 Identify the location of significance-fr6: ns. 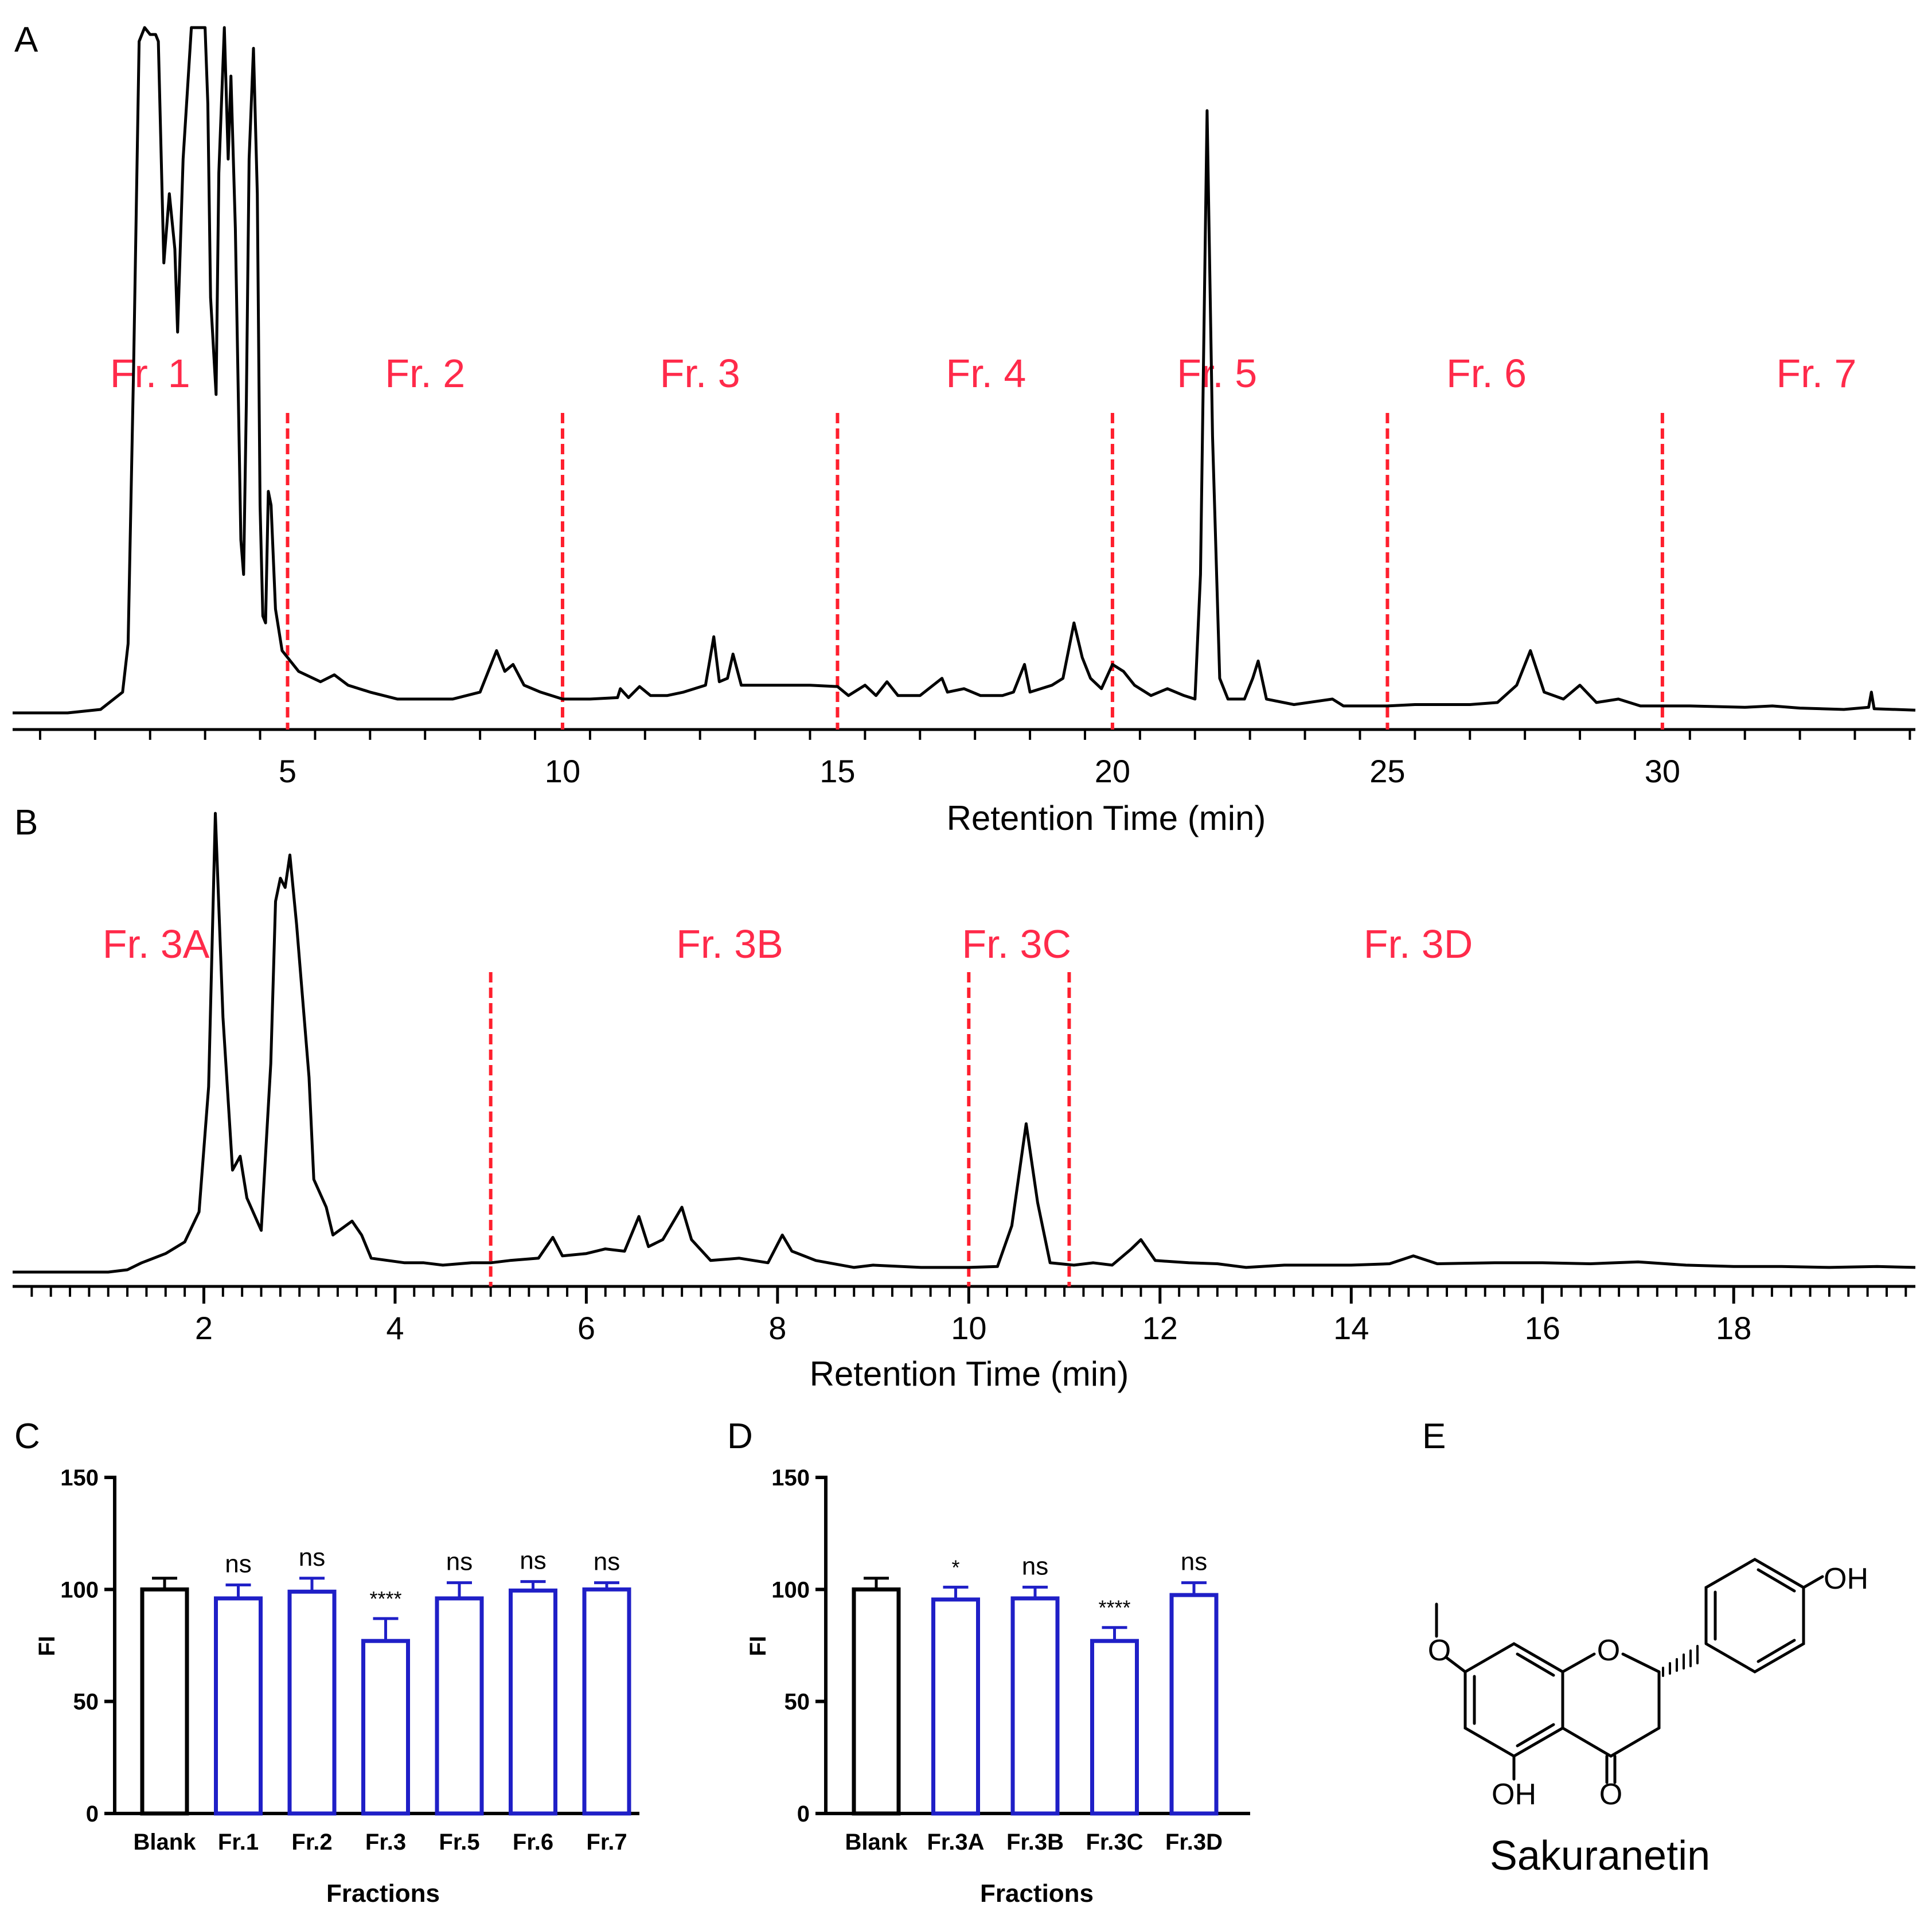
(533, 1561).